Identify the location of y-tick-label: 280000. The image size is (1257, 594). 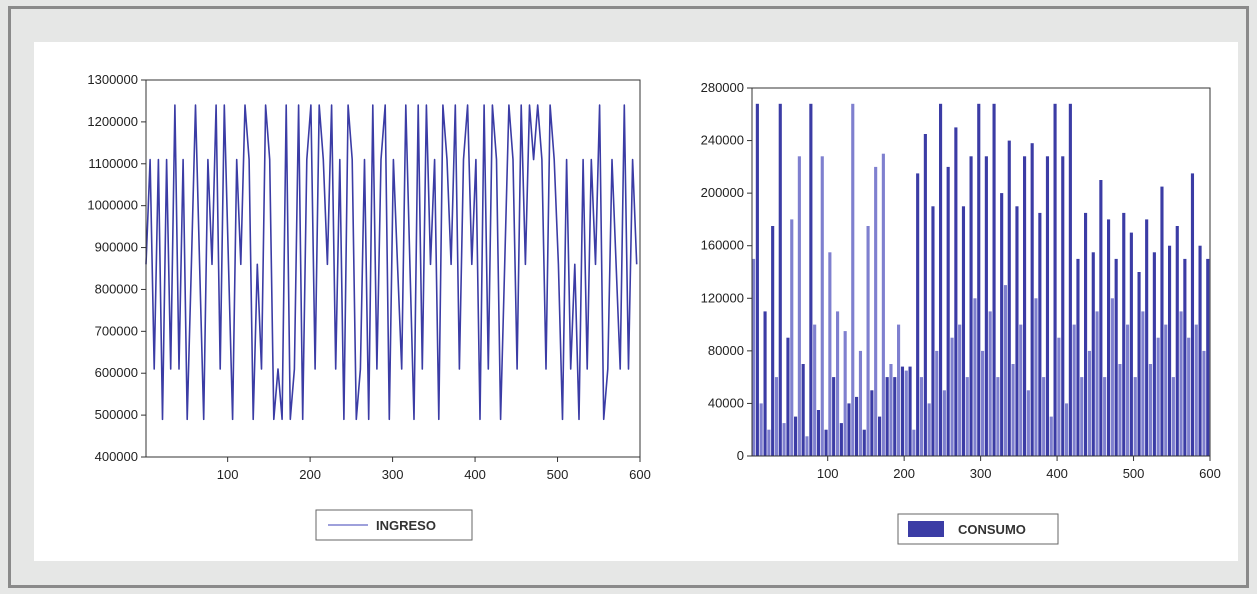
(722, 87).